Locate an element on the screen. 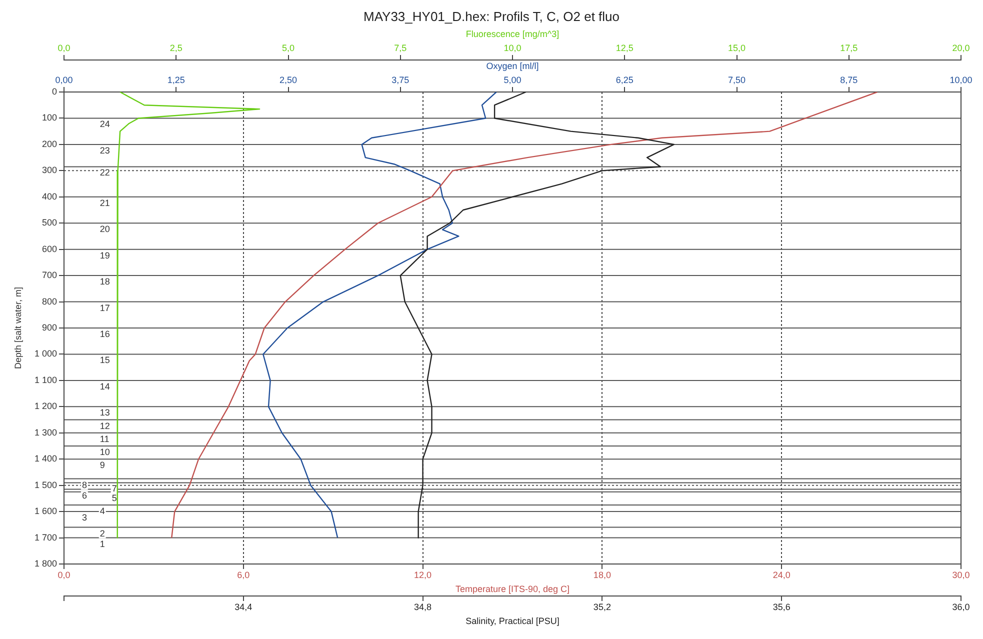 The width and height of the screenshot is (983, 639). x2-tick-label: 3,75 is located at coordinates (401, 80).